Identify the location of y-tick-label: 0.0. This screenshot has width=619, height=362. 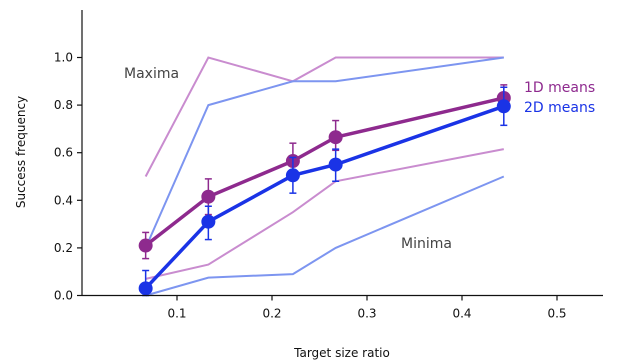
(63, 296).